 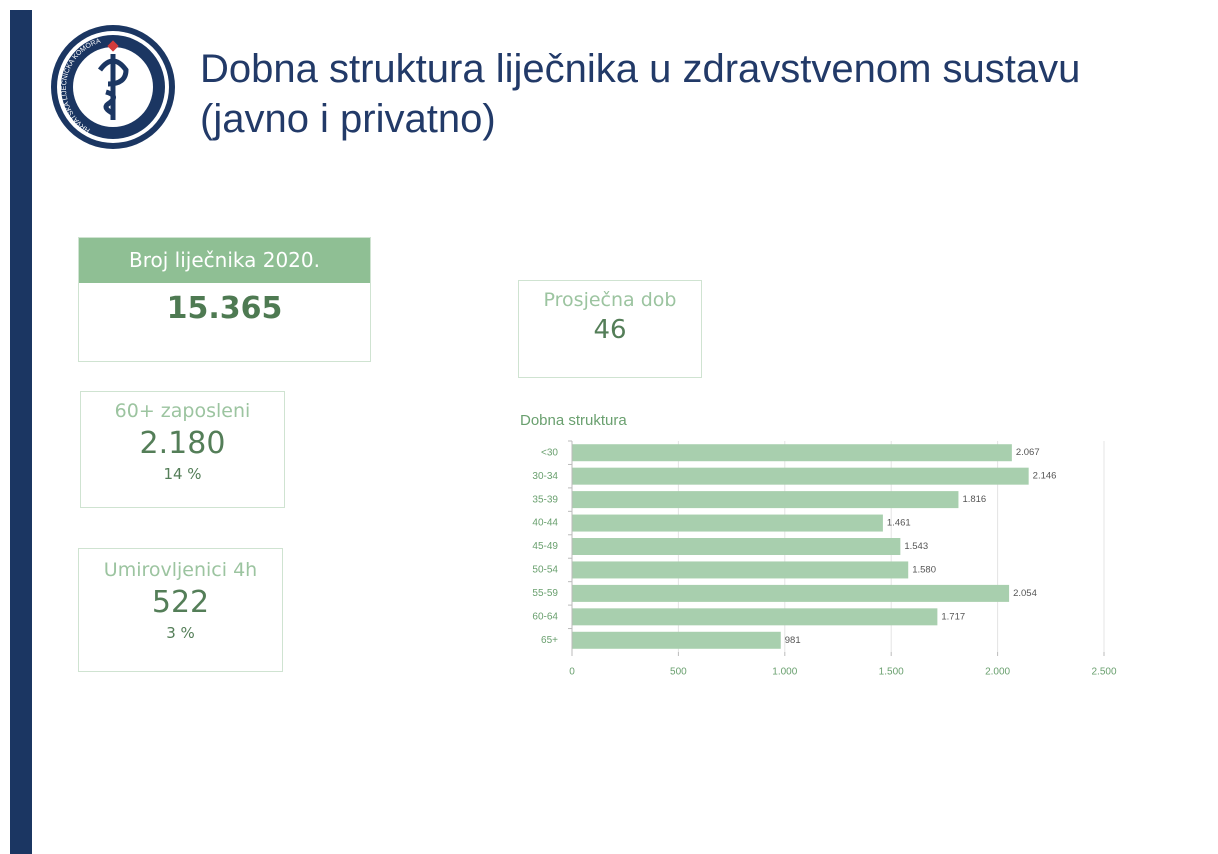 What do you see at coordinates (549, 452) in the screenshot?
I see `y-tick-label: <30` at bounding box center [549, 452].